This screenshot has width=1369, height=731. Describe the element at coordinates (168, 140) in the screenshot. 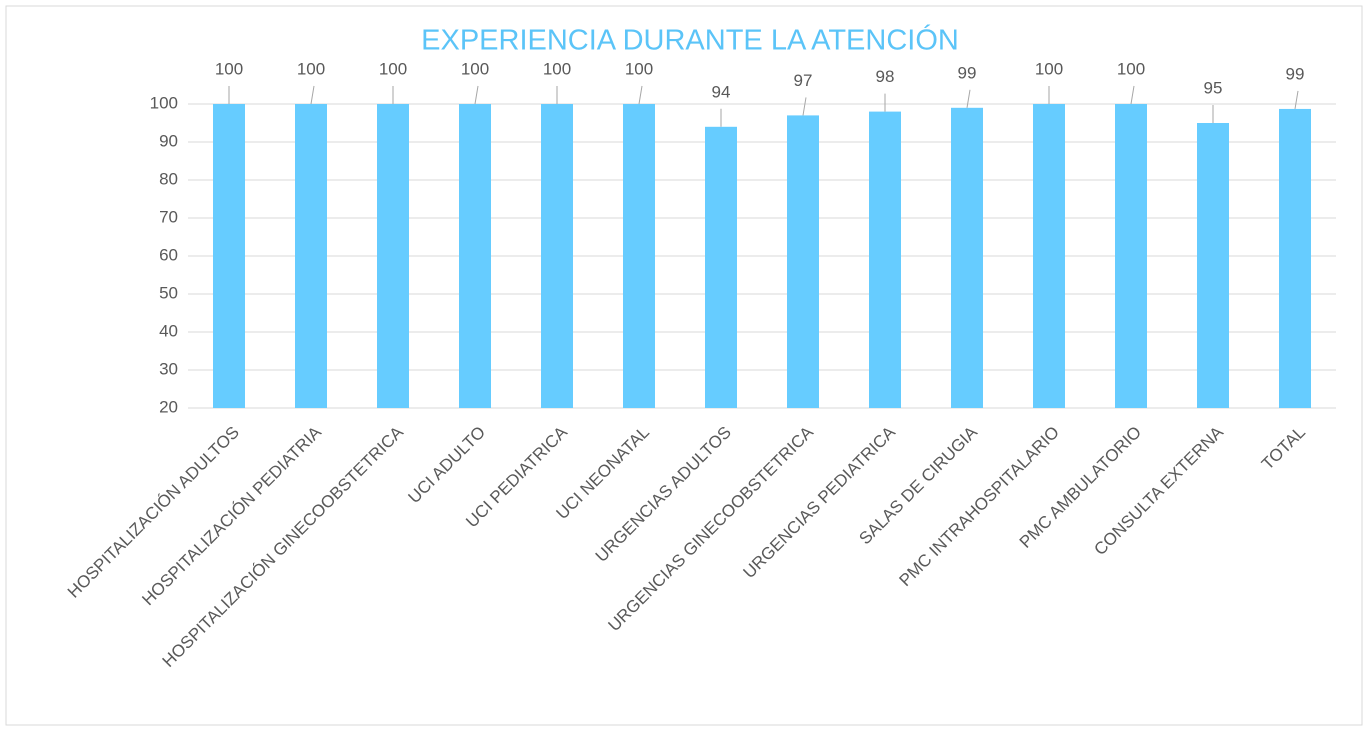

I see `y-tick-label: 90` at that location.